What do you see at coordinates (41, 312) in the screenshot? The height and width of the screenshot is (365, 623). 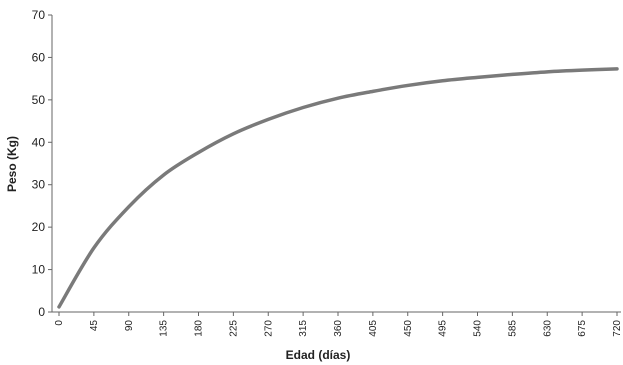 I see `y-tick-label: 0` at bounding box center [41, 312].